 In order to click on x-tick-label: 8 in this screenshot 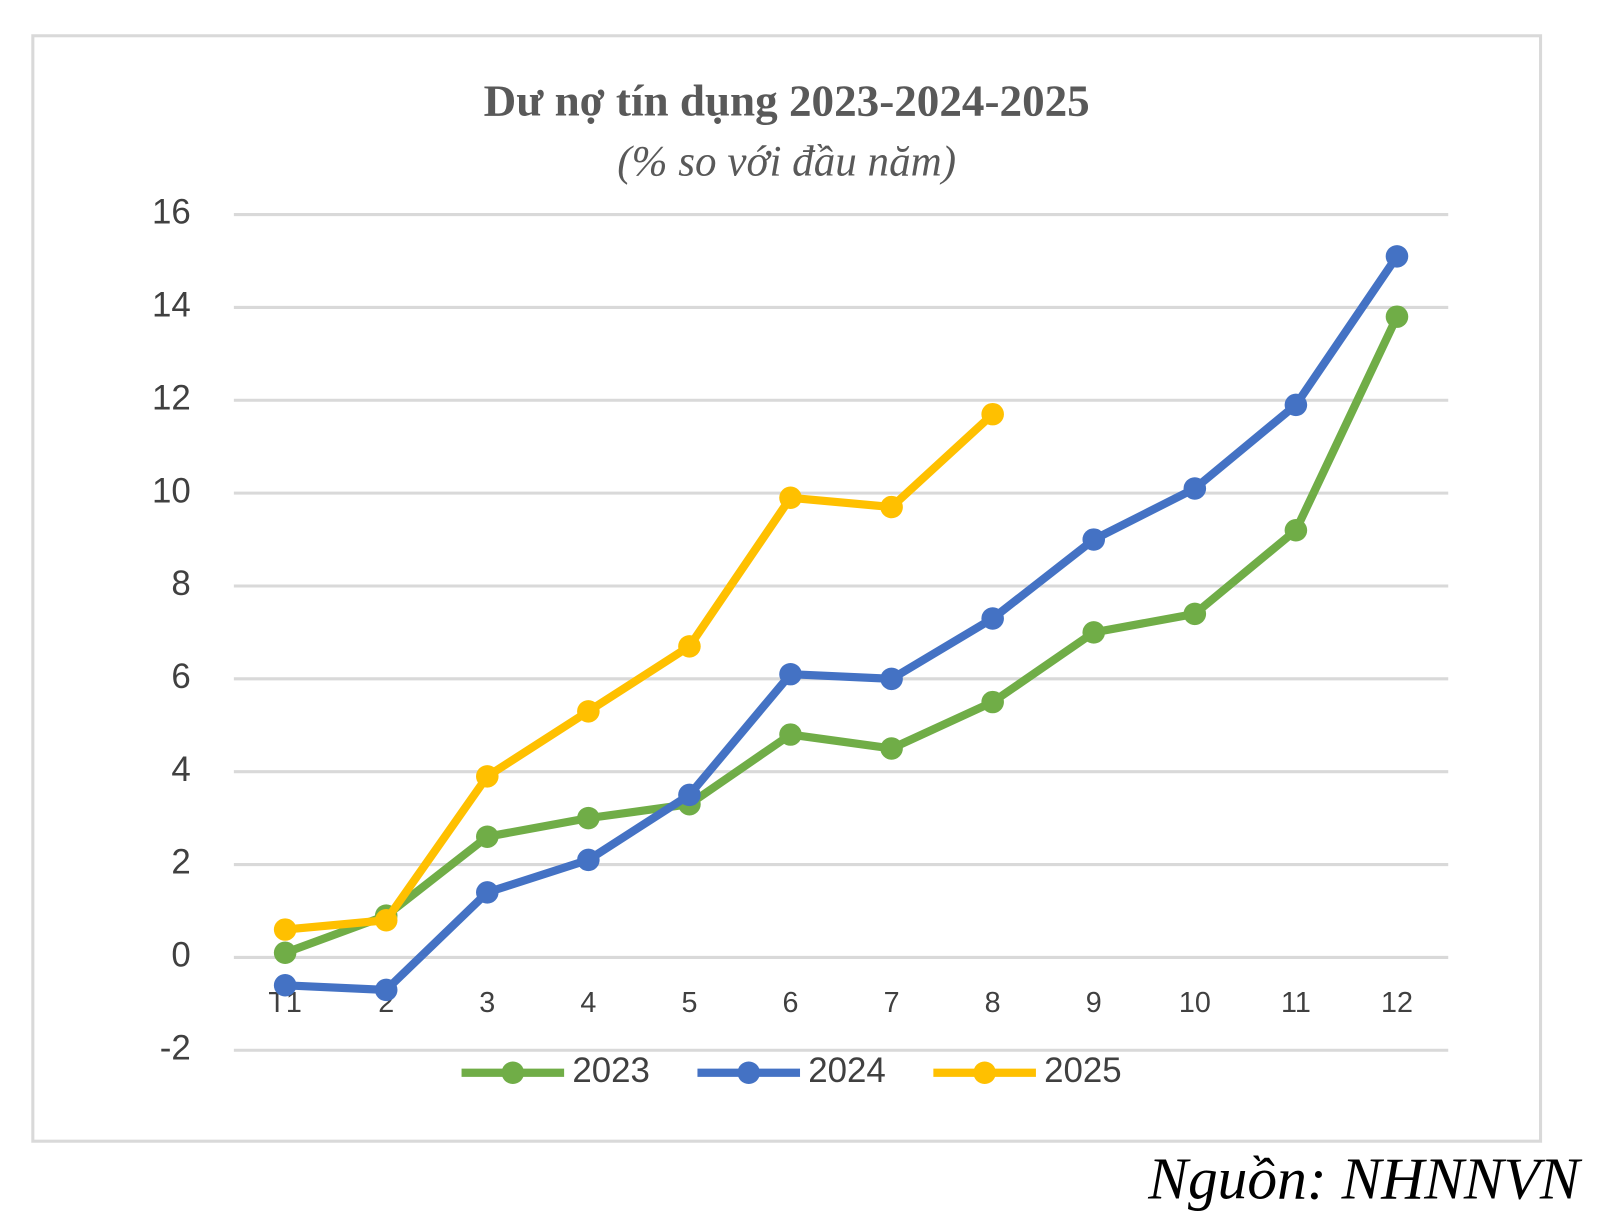, I will do `click(993, 1003)`.